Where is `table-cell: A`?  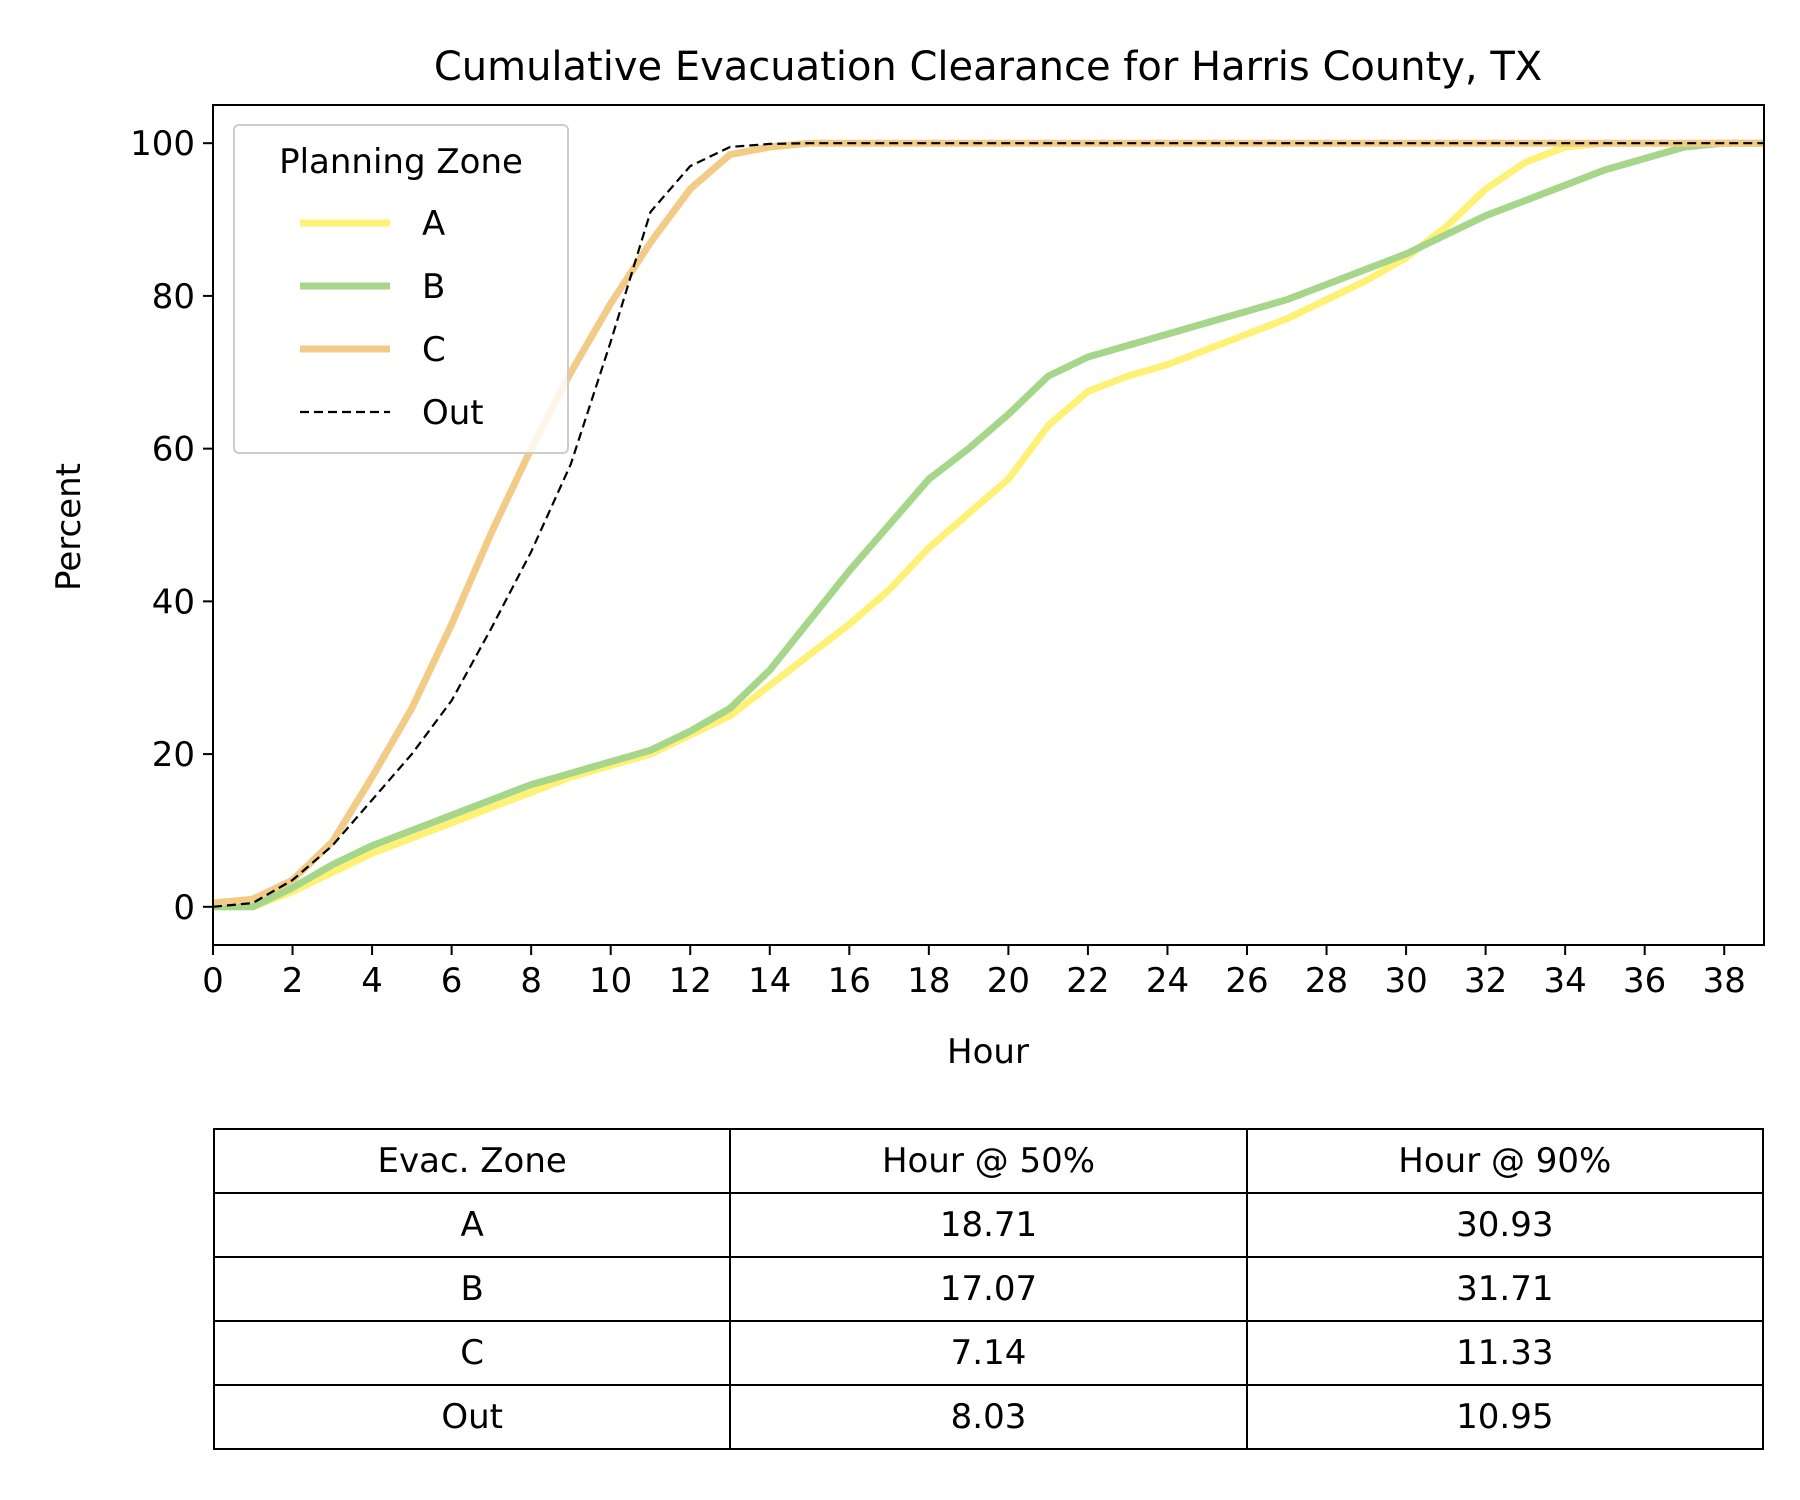
table-cell: A is located at coordinates (472, 1225).